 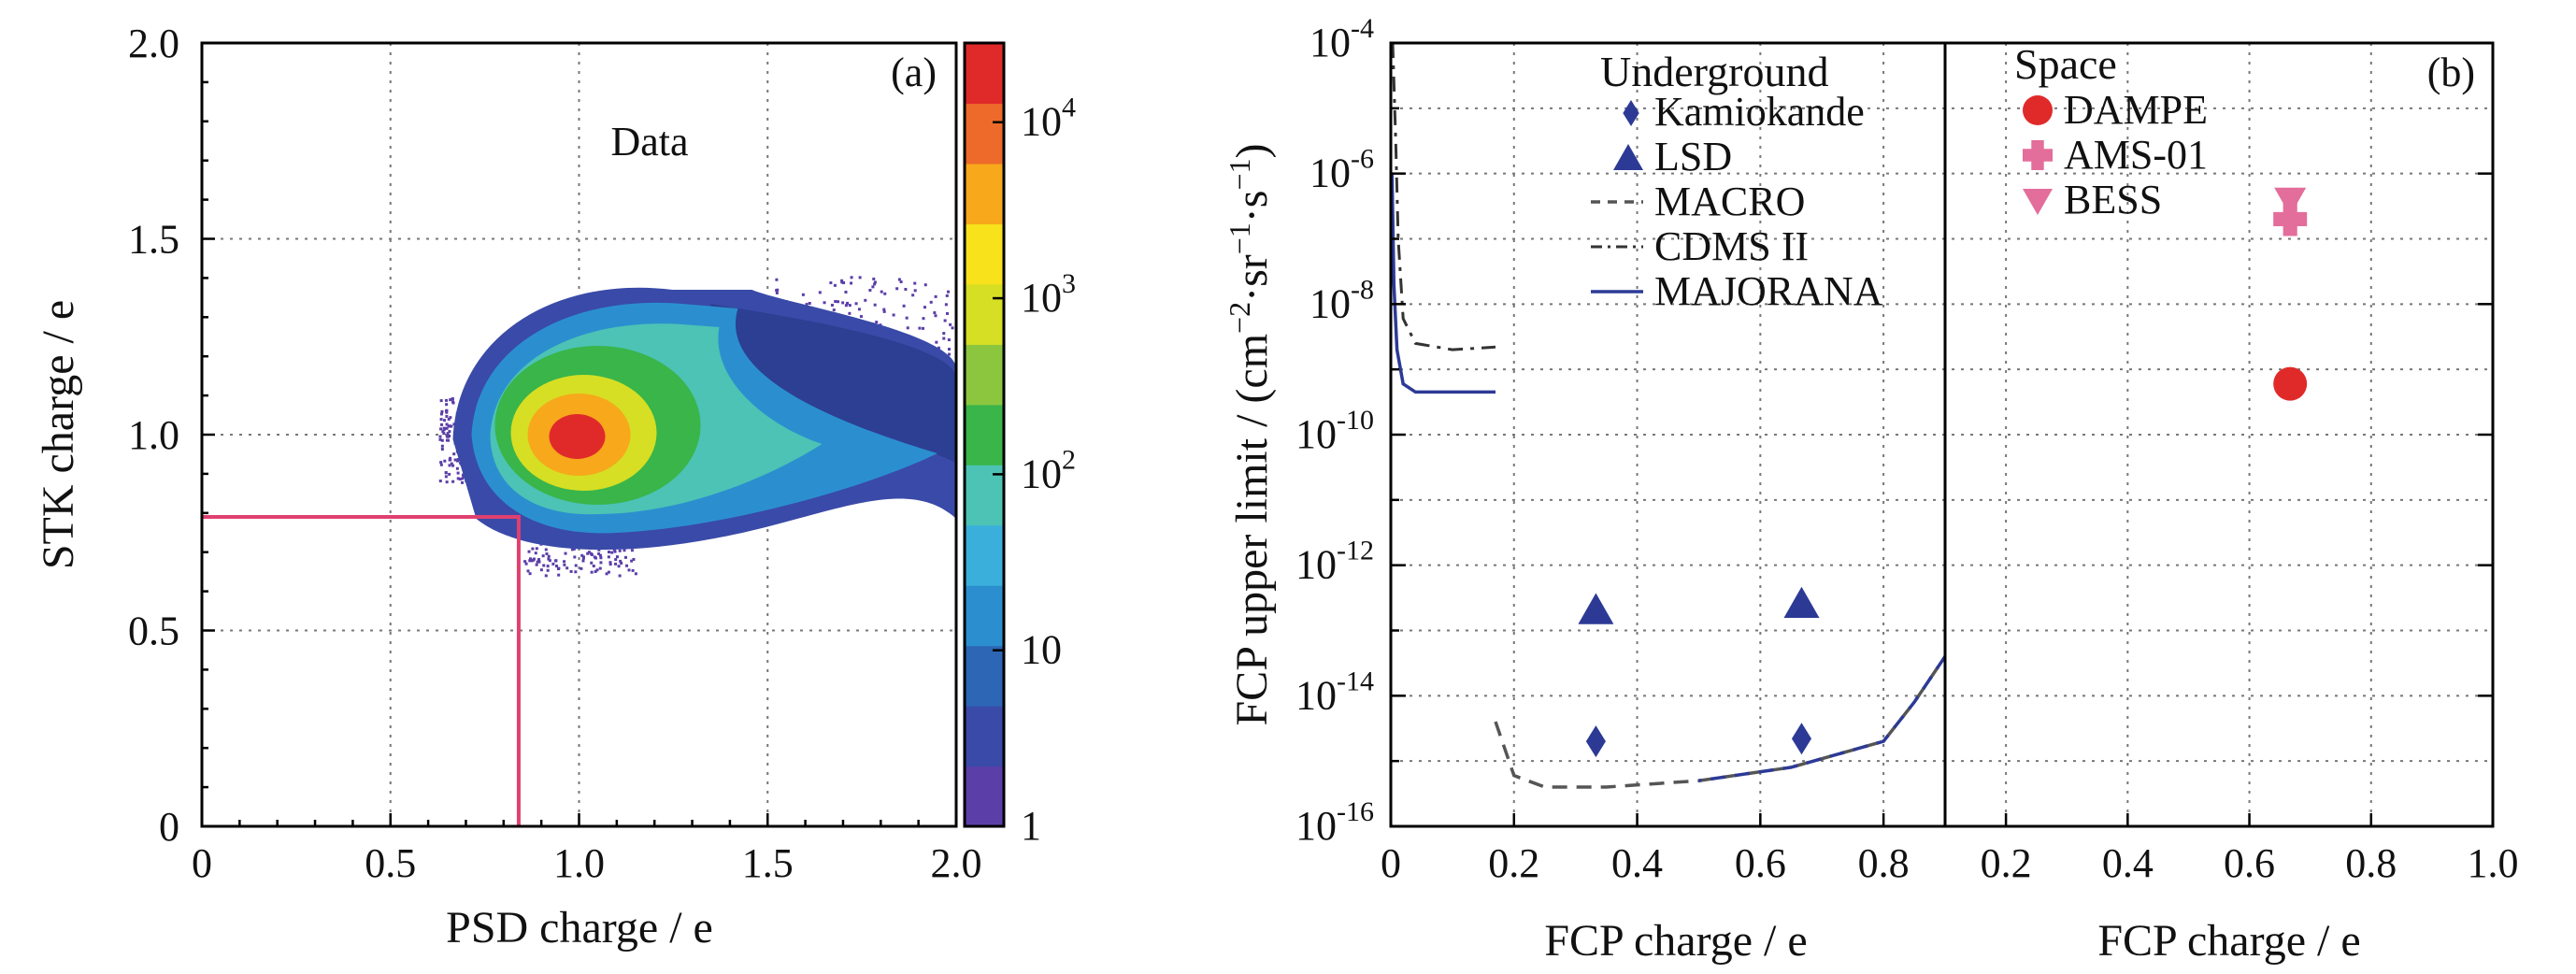 I want to click on b-right-x-tick-label: 0.6, so click(x=2249, y=863).